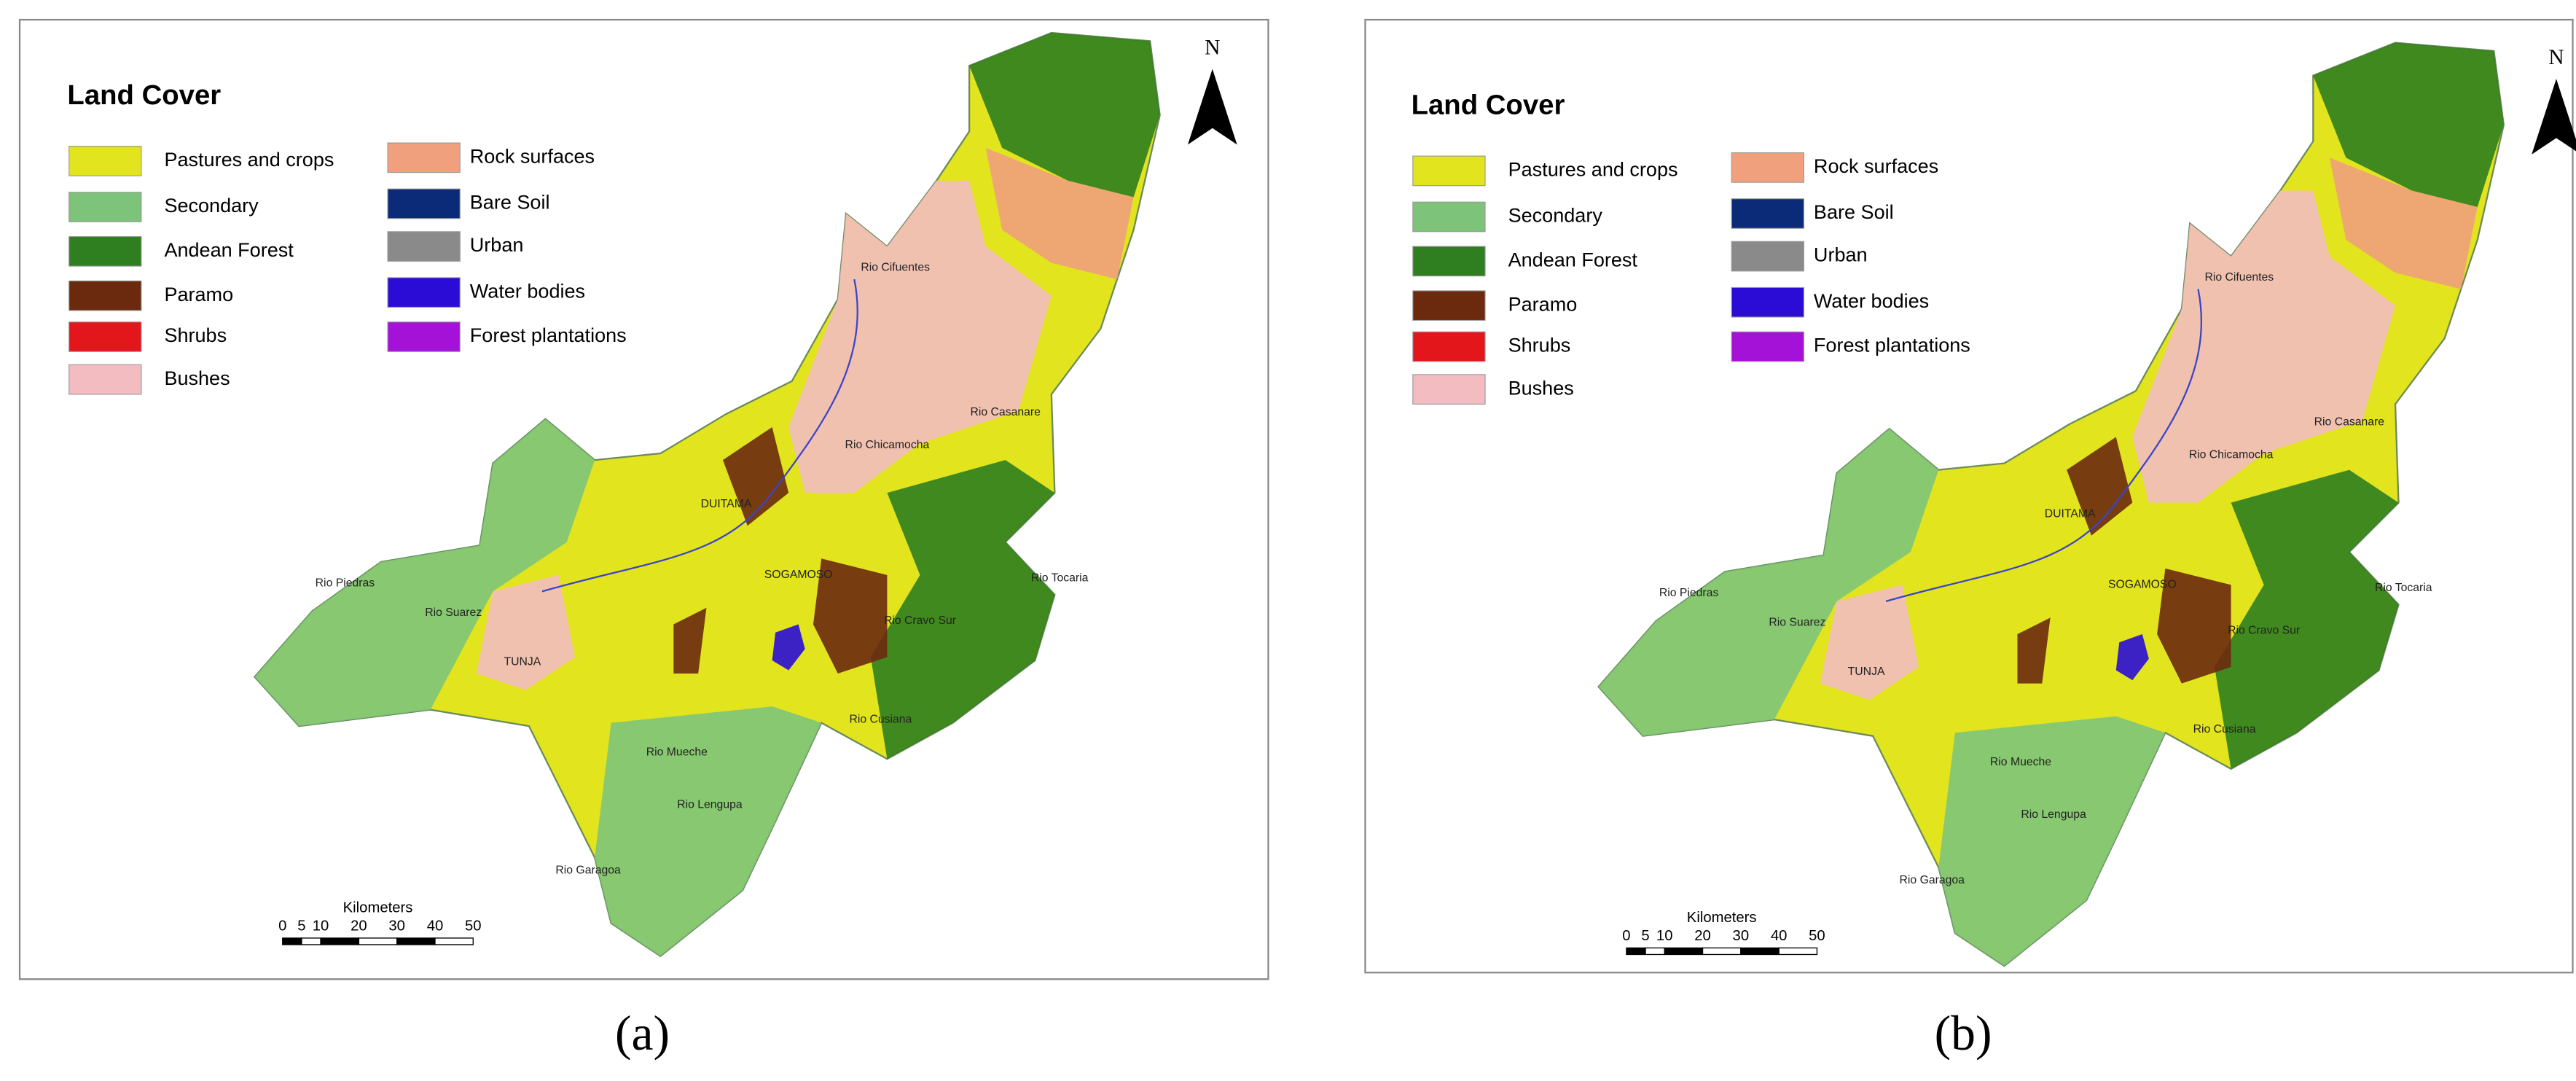 The image size is (2576, 1081). Describe the element at coordinates (2020, 762) in the screenshot. I see `place-label: Rio Mueche` at that location.